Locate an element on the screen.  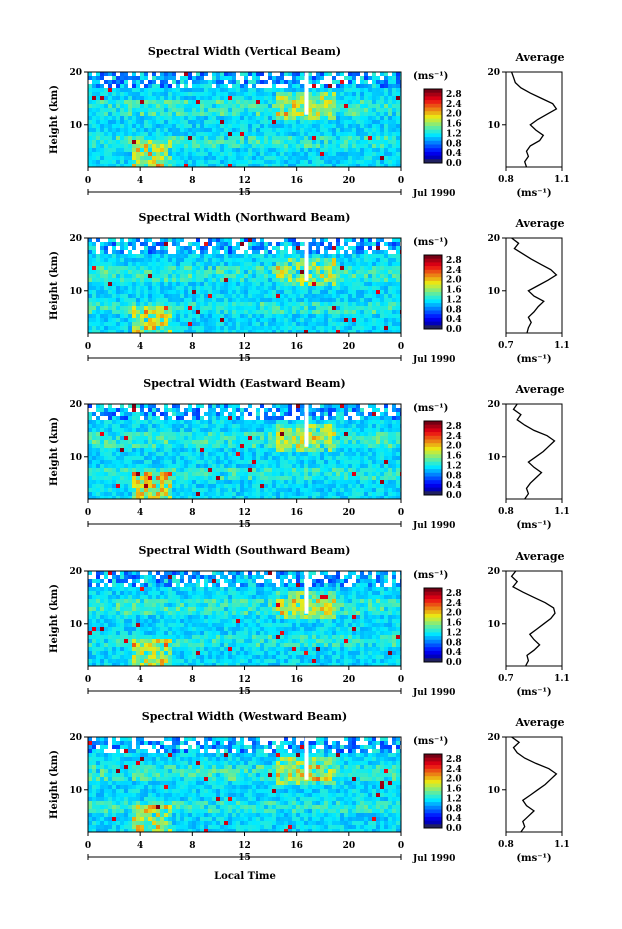
panel-title: Spectral Width (Northward Beam) is located at coordinates (245, 217).